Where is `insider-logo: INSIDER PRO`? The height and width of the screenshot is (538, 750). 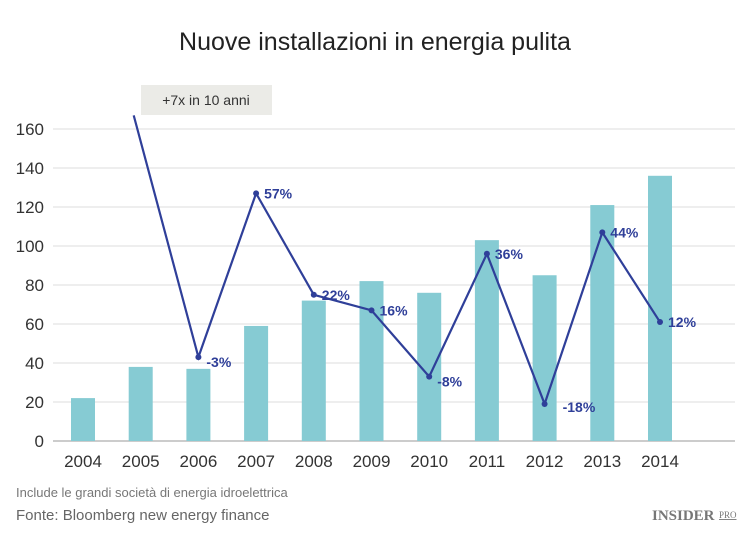
insider-logo: INSIDER PRO is located at coordinates (694, 516).